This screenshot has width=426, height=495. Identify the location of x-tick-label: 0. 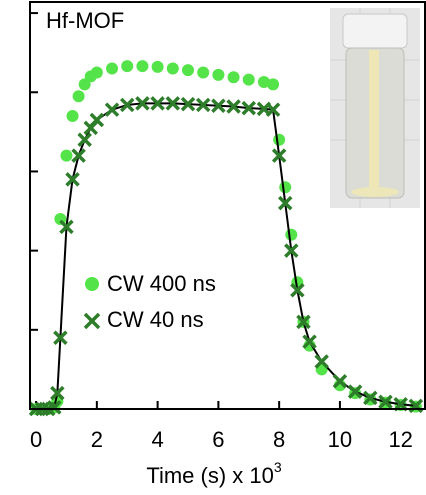
(36, 439).